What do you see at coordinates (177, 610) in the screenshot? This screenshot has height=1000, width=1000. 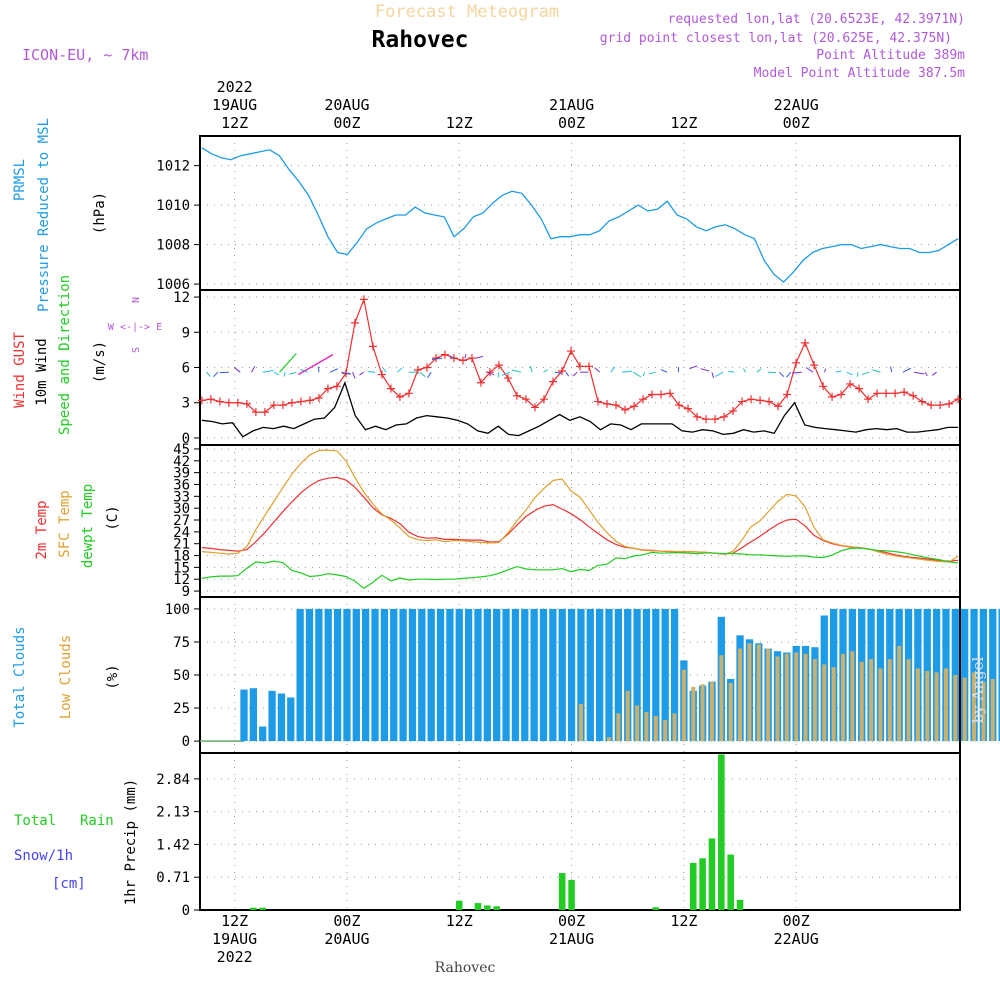 I see `y-tick-label: 100` at bounding box center [177, 610].